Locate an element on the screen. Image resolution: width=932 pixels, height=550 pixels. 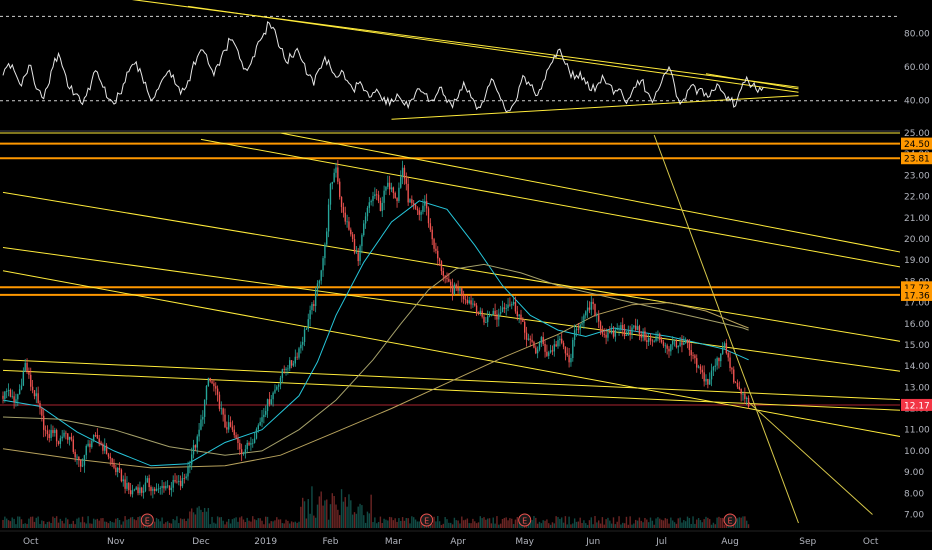
earnings-marker-label: E is located at coordinates (147, 521).